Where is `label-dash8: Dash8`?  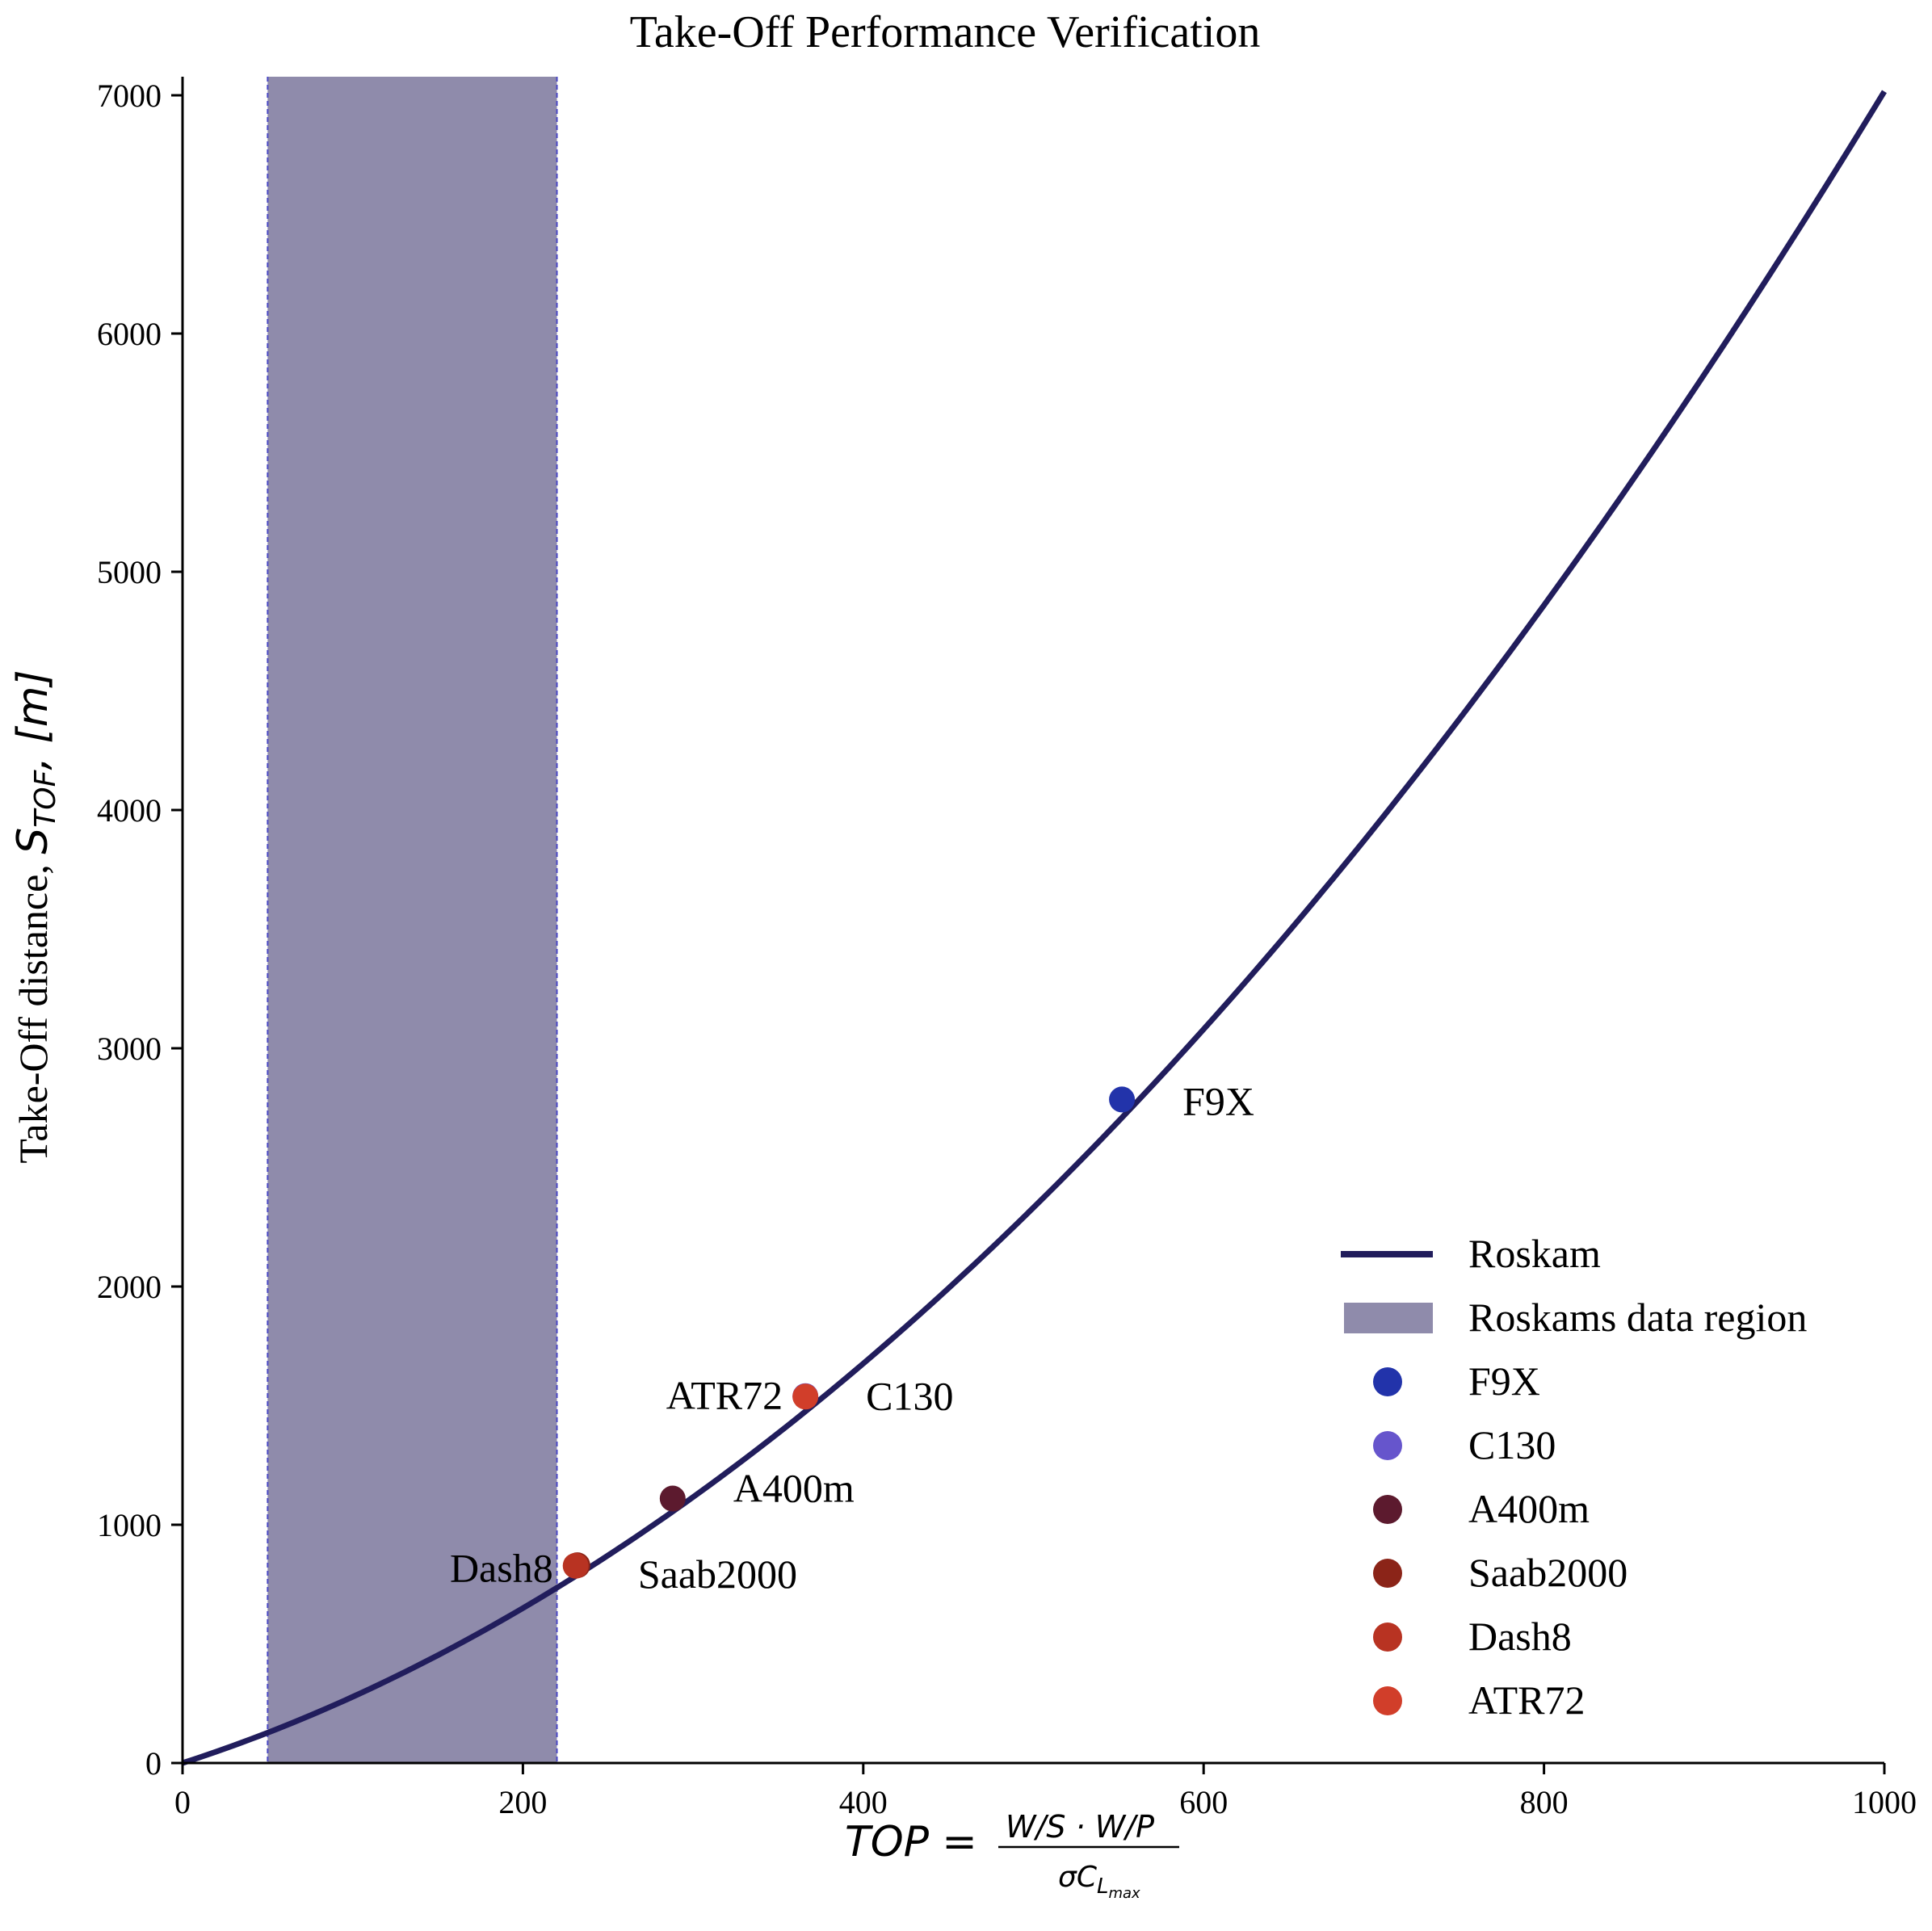 label-dash8: Dash8 is located at coordinates (501, 1568).